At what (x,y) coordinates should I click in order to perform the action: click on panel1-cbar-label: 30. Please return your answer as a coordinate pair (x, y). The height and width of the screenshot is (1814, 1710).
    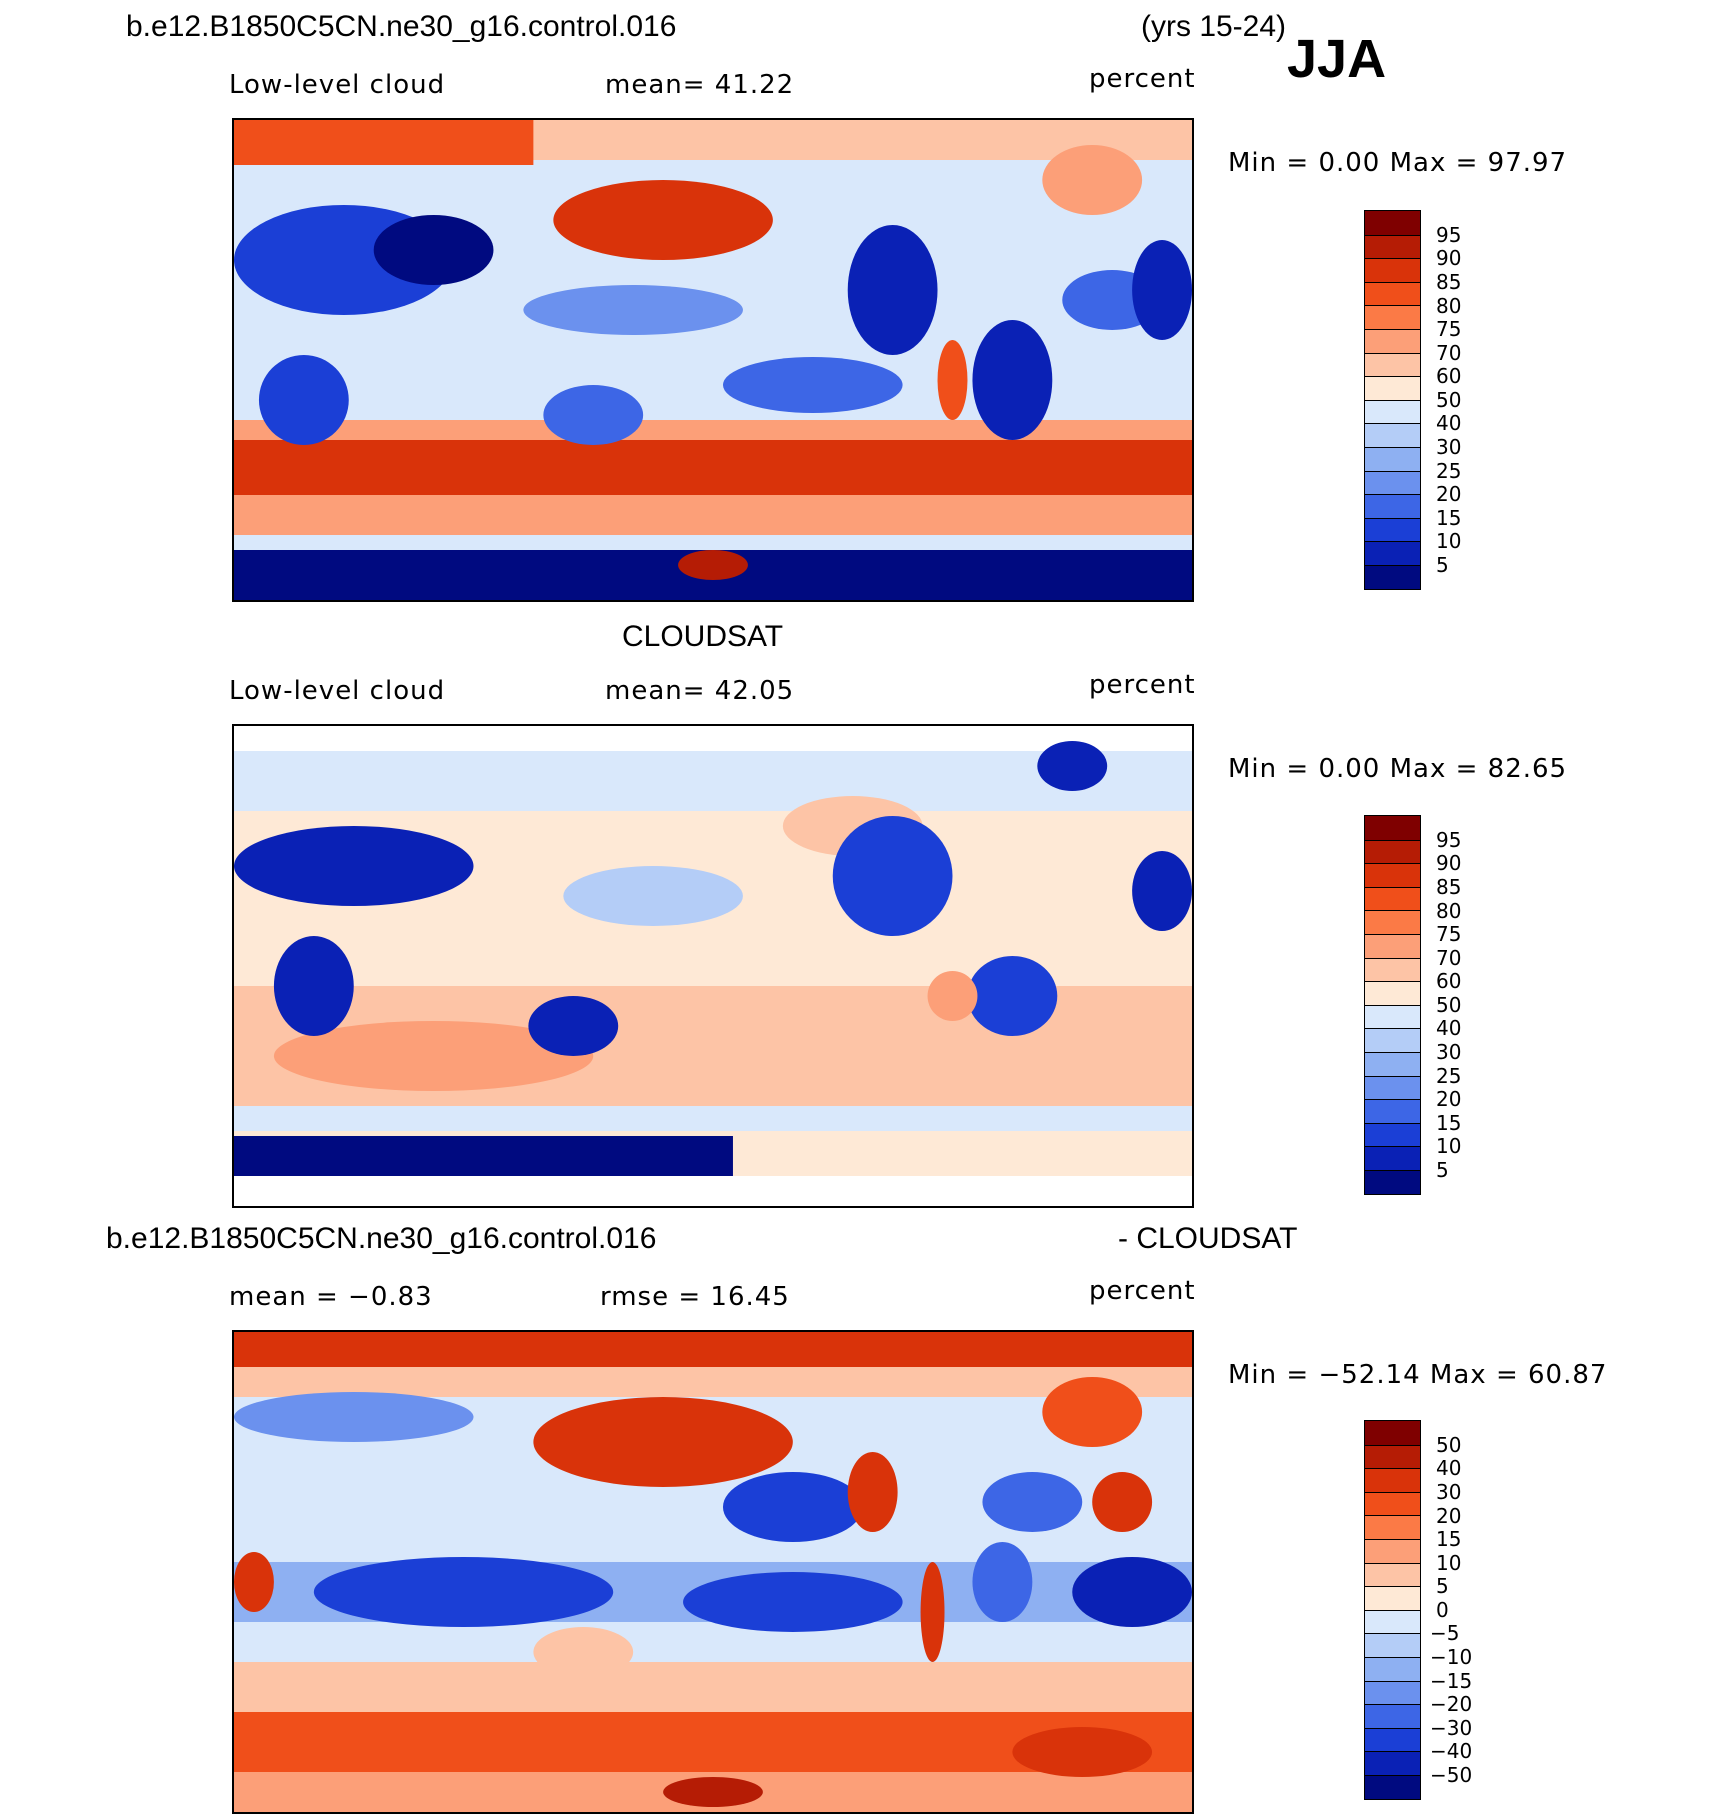
    Looking at the image, I should click on (1449, 447).